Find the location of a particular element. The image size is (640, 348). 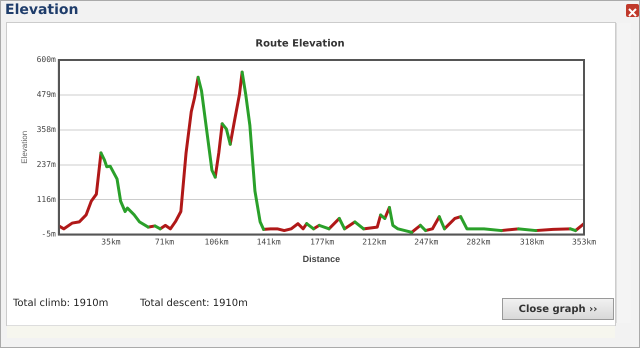

text: Close graph ›› is located at coordinates (558, 309).